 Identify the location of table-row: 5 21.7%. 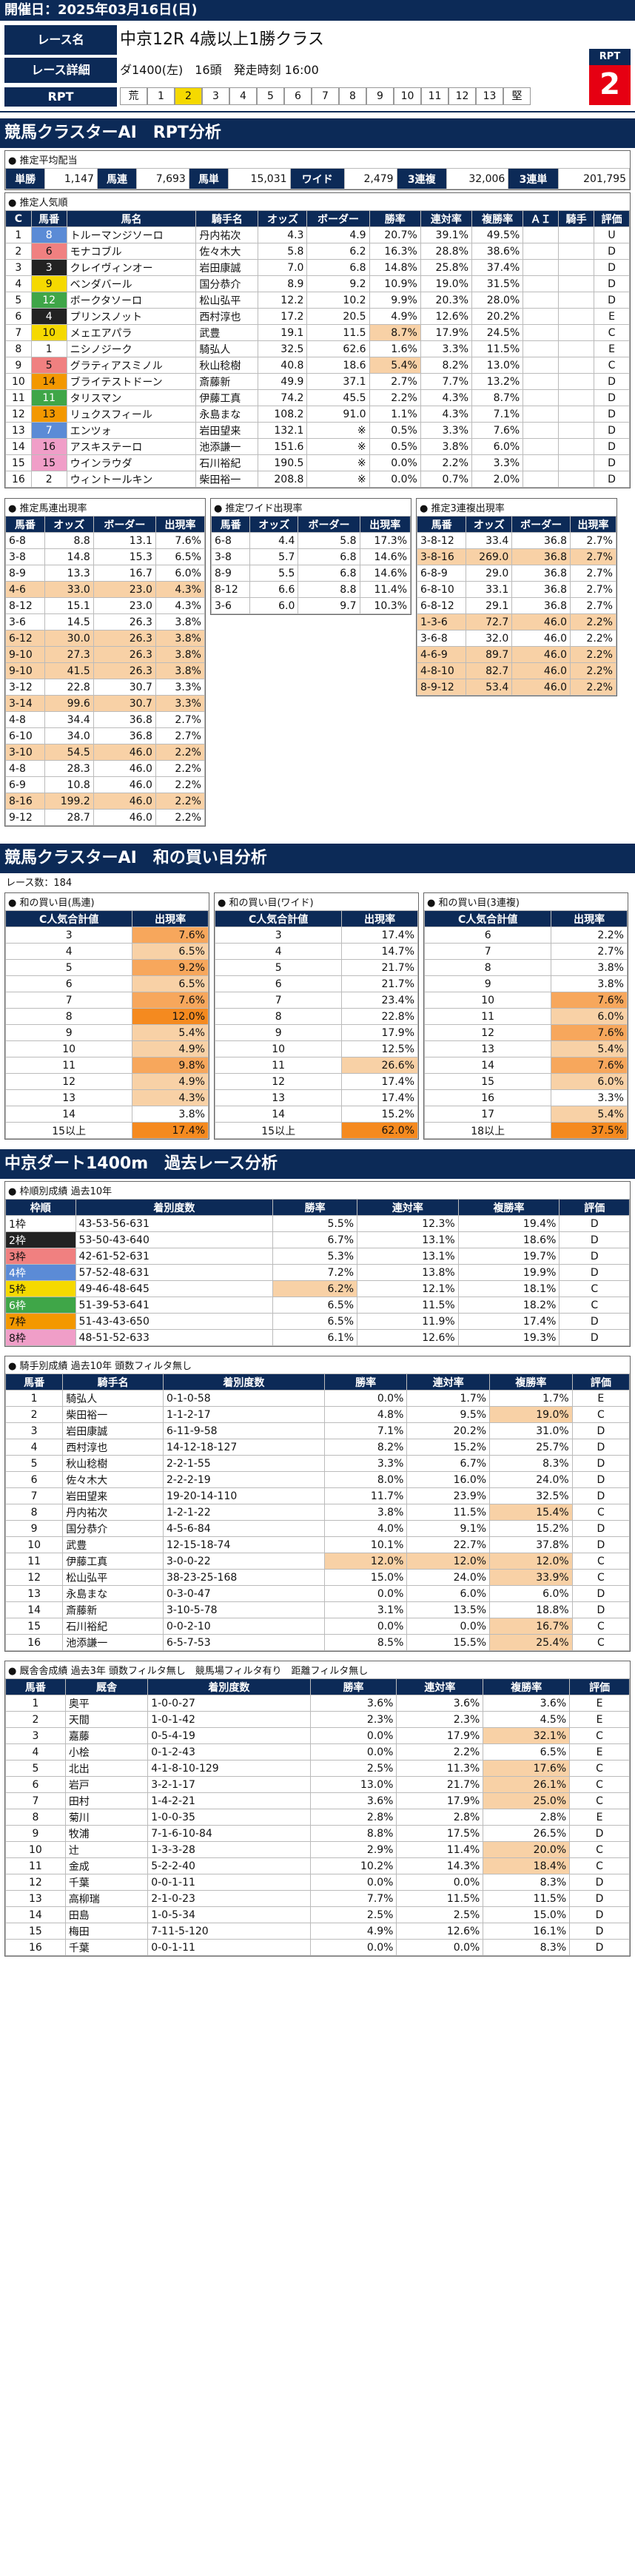
(316, 967).